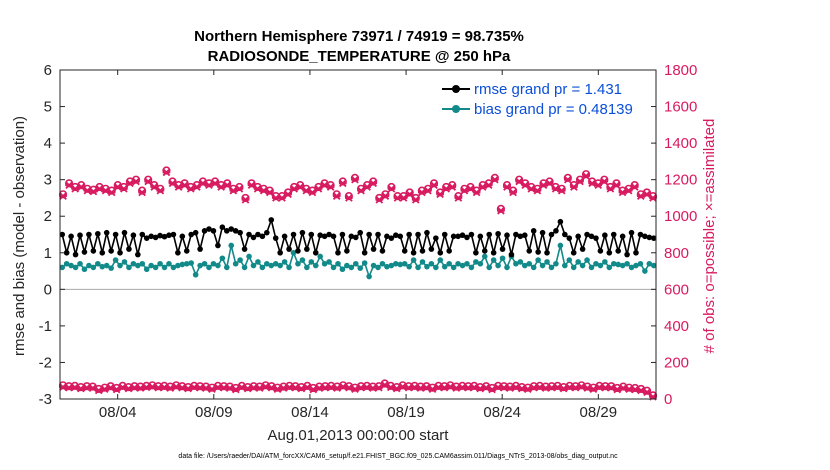 The width and height of the screenshot is (830, 470). What do you see at coordinates (358, 237) in the screenshot?
I see `rmse-series-layer` at bounding box center [358, 237].